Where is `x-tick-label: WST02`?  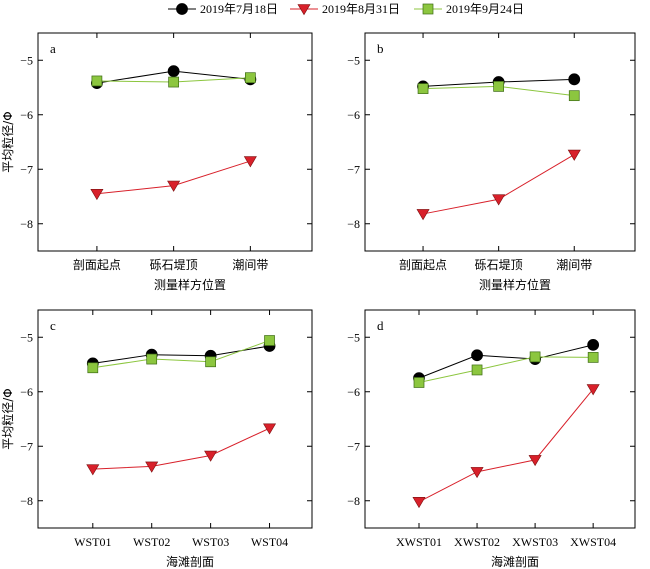
x-tick-label: WST02 is located at coordinates (151, 542).